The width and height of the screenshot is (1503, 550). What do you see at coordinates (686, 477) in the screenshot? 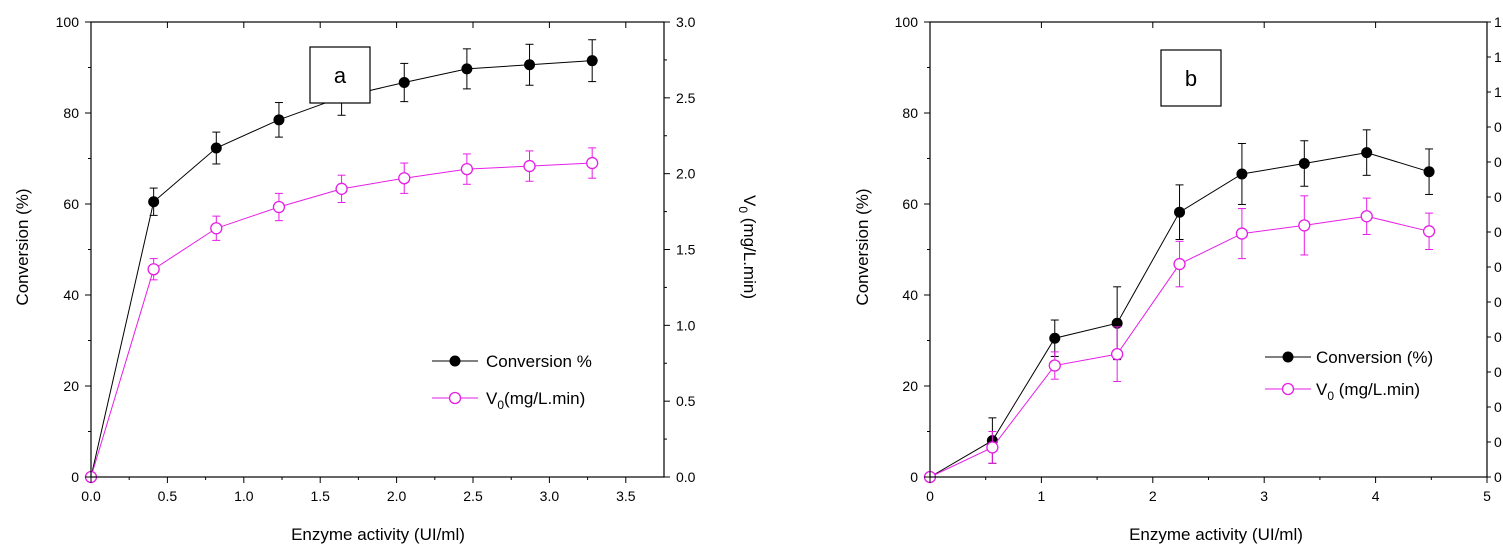
I see `y2-tick-label: 0.0` at bounding box center [686, 477].